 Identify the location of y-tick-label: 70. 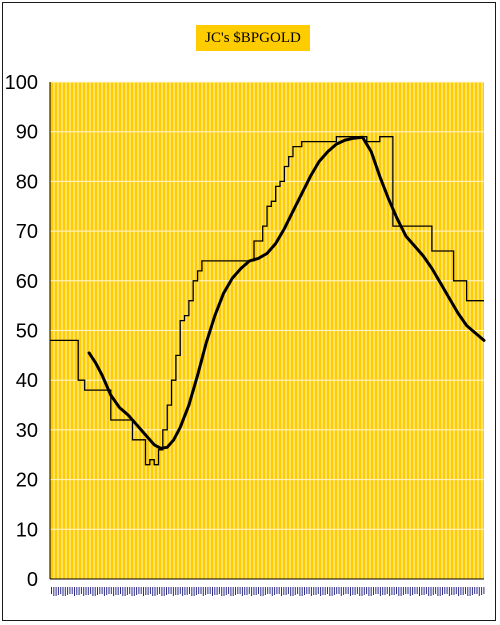
(27, 232).